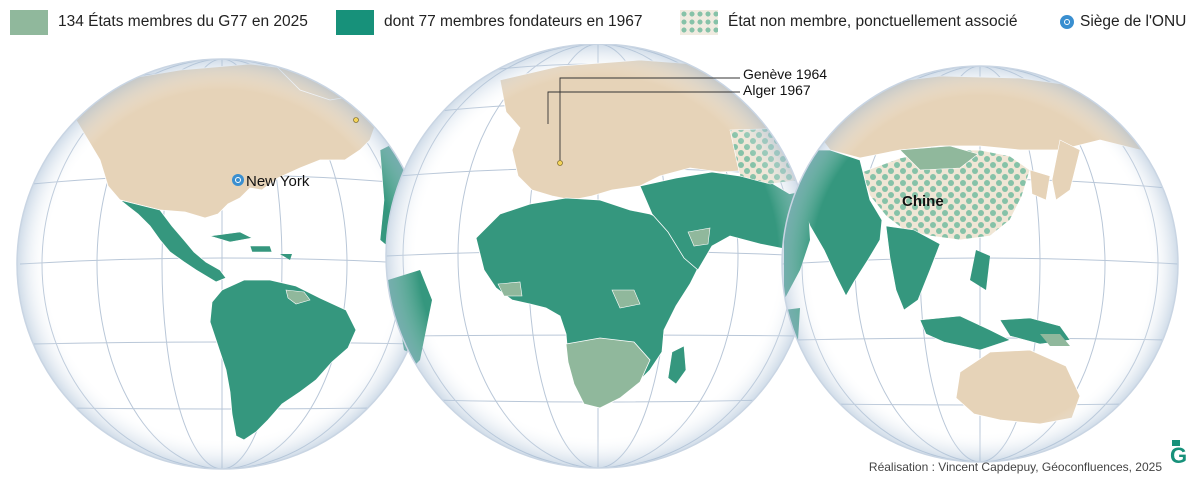  Describe the element at coordinates (1133, 21) in the screenshot. I see `un-hq-label: Siège de l'ONU` at that location.